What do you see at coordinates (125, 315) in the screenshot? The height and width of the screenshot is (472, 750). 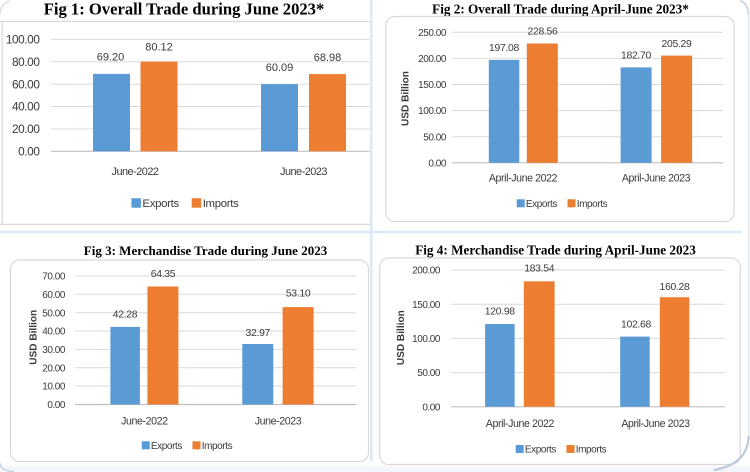 I see `svg-text: 42.28` at bounding box center [125, 315].